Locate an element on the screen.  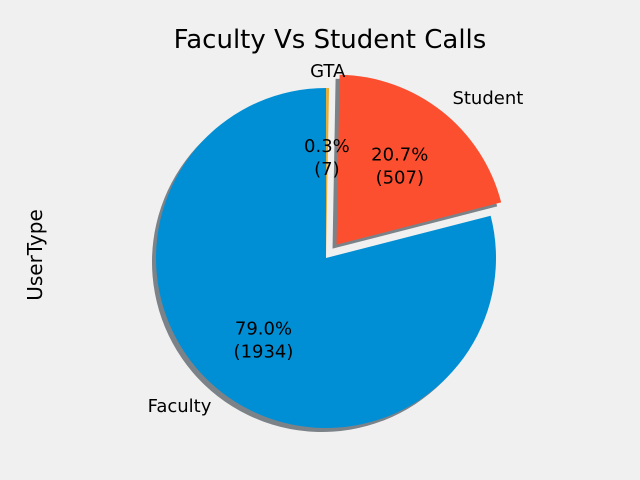
slice-label-gta: GTA is located at coordinates (328, 71).